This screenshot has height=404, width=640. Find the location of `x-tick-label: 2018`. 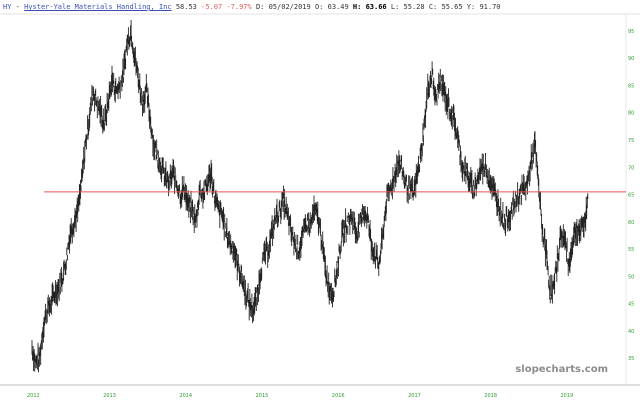

x-tick-label: 2018 is located at coordinates (490, 396).